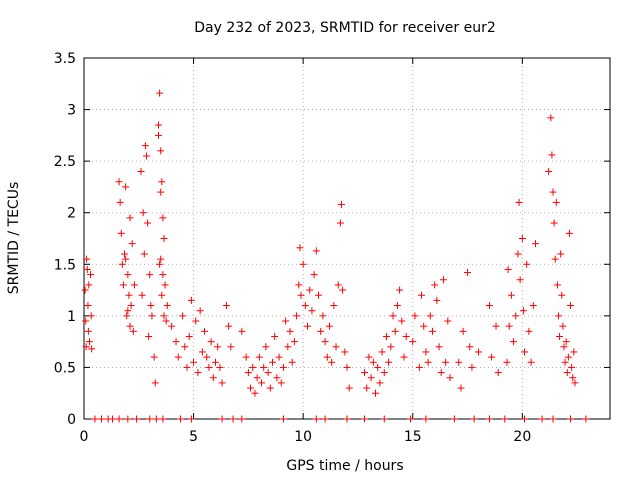 The height and width of the screenshot is (480, 640). What do you see at coordinates (65, 368) in the screenshot?
I see `y-tick-label: 0.5` at bounding box center [65, 368].